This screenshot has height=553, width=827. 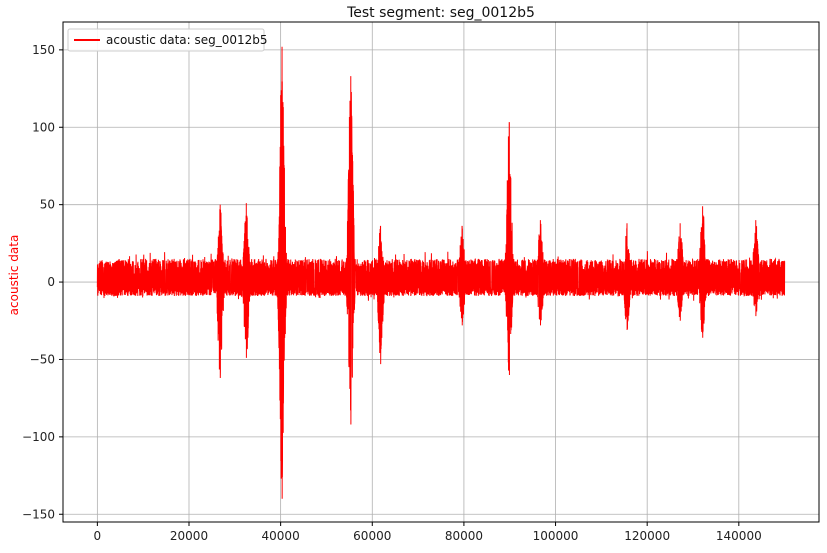 What do you see at coordinates (43, 127) in the screenshot?
I see `y-tick-label: 100` at bounding box center [43, 127].